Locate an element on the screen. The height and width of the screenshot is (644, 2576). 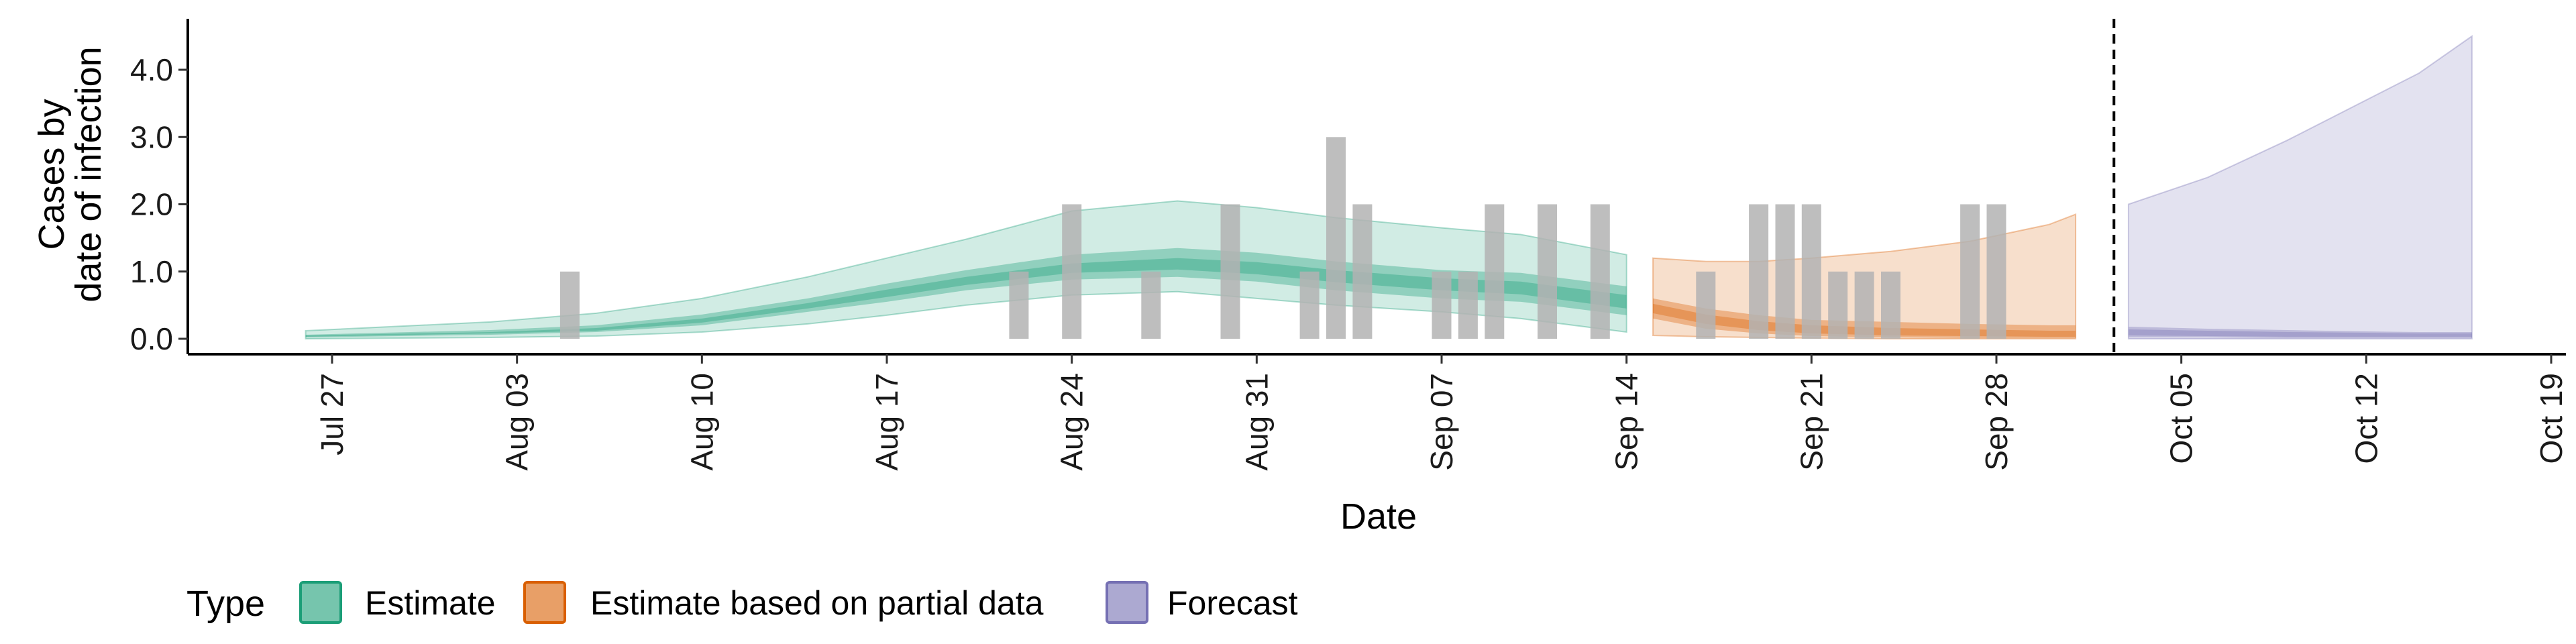
y-tick-label: 0.0 is located at coordinates (151, 338).